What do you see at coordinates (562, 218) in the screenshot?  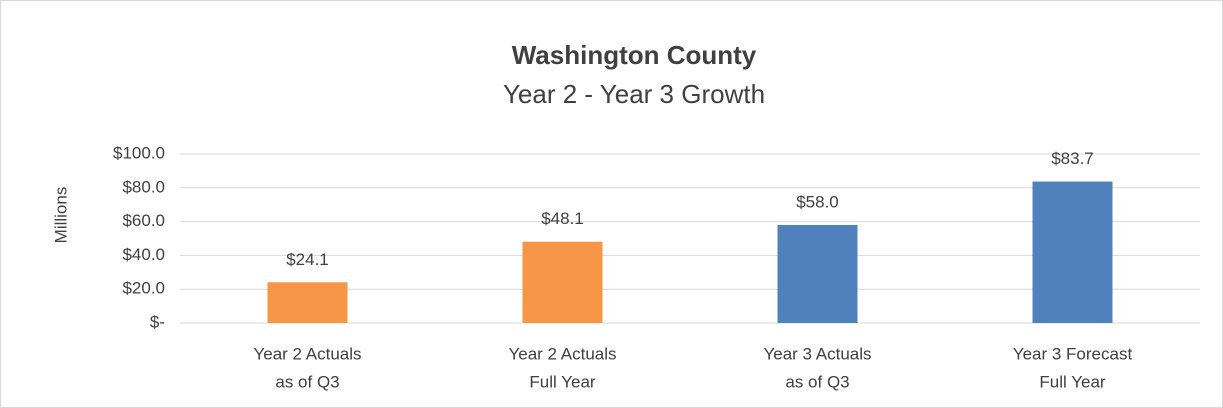 I see `data-label: $48.1` at bounding box center [562, 218].